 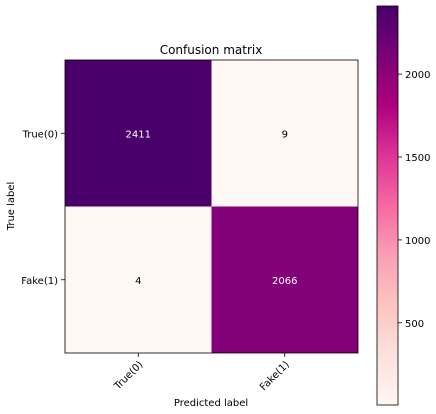 What do you see at coordinates (414, 324) in the screenshot?
I see `colorbar-tick-label: 500` at bounding box center [414, 324].